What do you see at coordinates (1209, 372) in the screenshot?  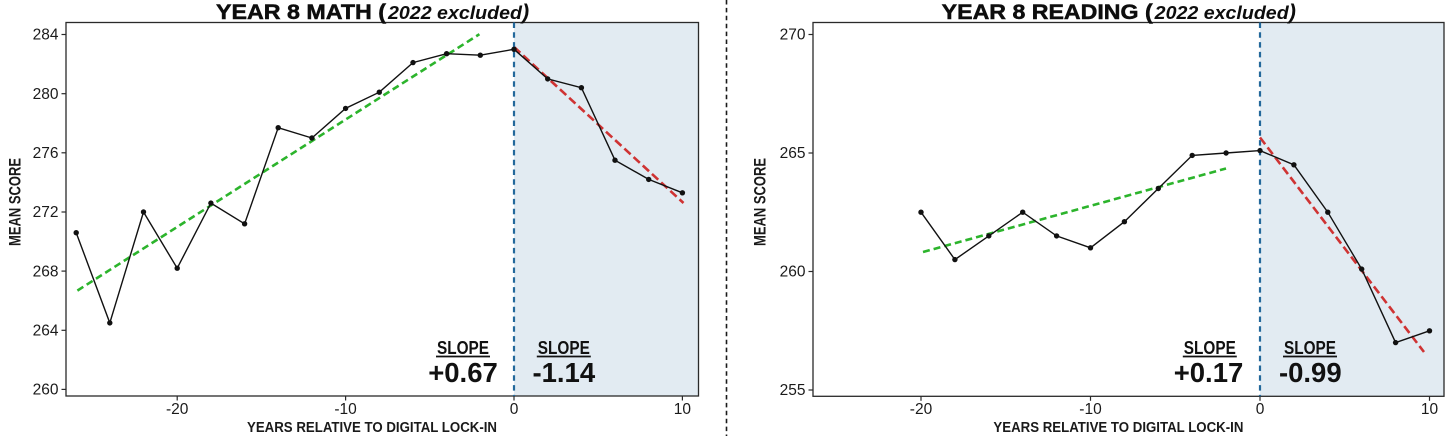 I see `svg-text: +0.17` at bounding box center [1209, 372].